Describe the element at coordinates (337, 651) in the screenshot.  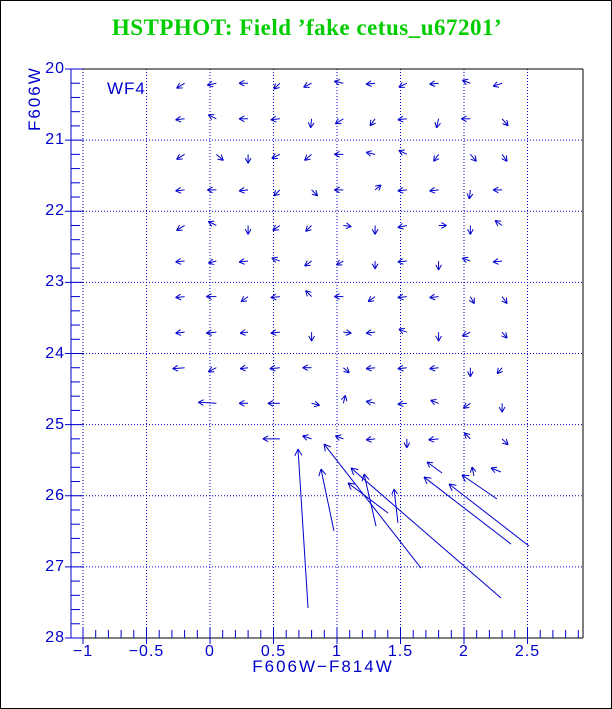
I see `x-tick-label: 1` at that location.